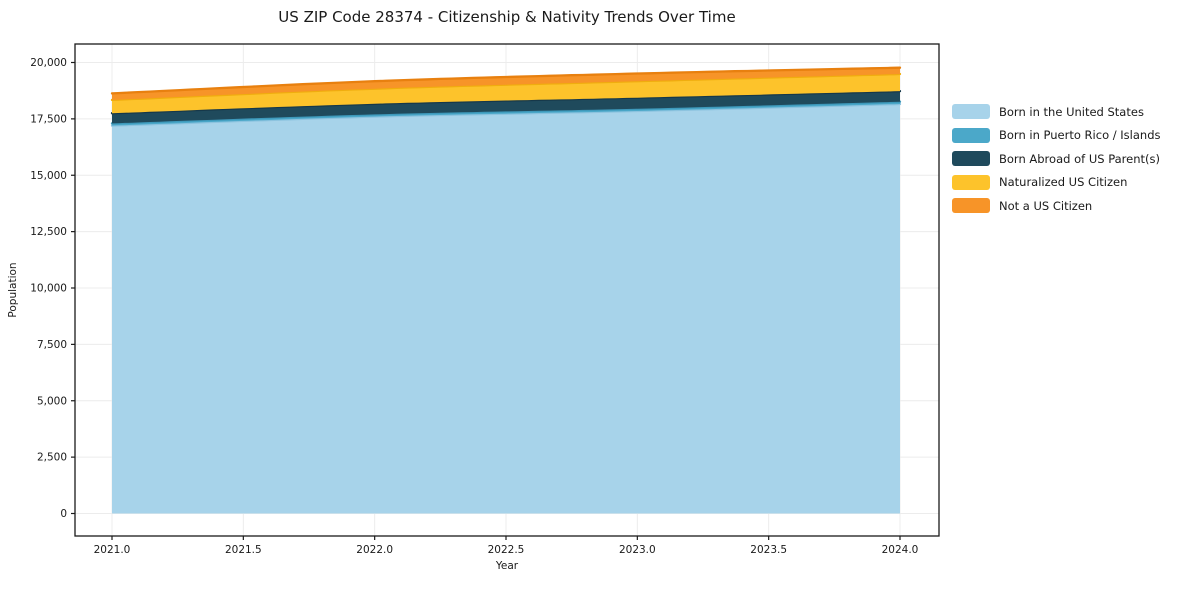  What do you see at coordinates (52, 401) in the screenshot?
I see `y-tick-label: 5,000` at bounding box center [52, 401].